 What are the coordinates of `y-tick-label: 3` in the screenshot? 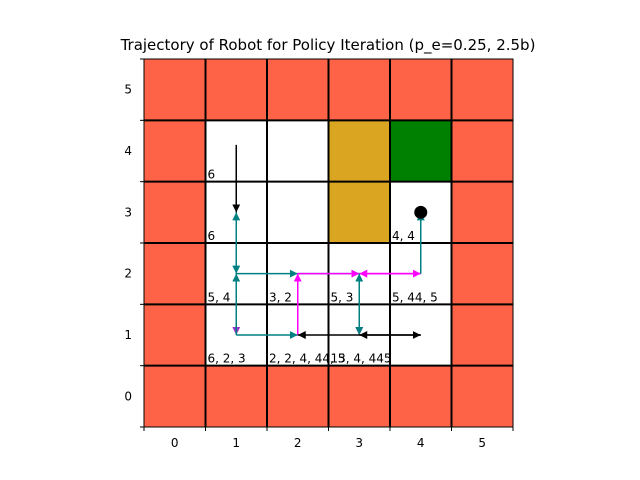 It's located at (128, 212).